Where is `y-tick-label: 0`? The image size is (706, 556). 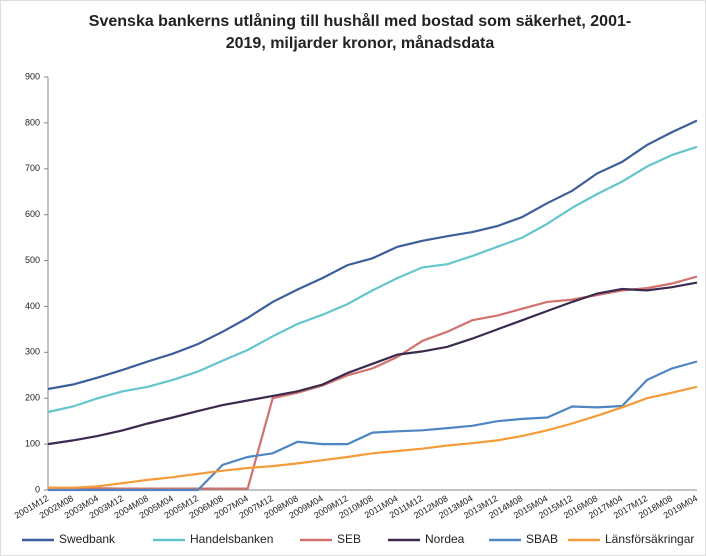 y-tick-label: 0 is located at coordinates (37, 489).